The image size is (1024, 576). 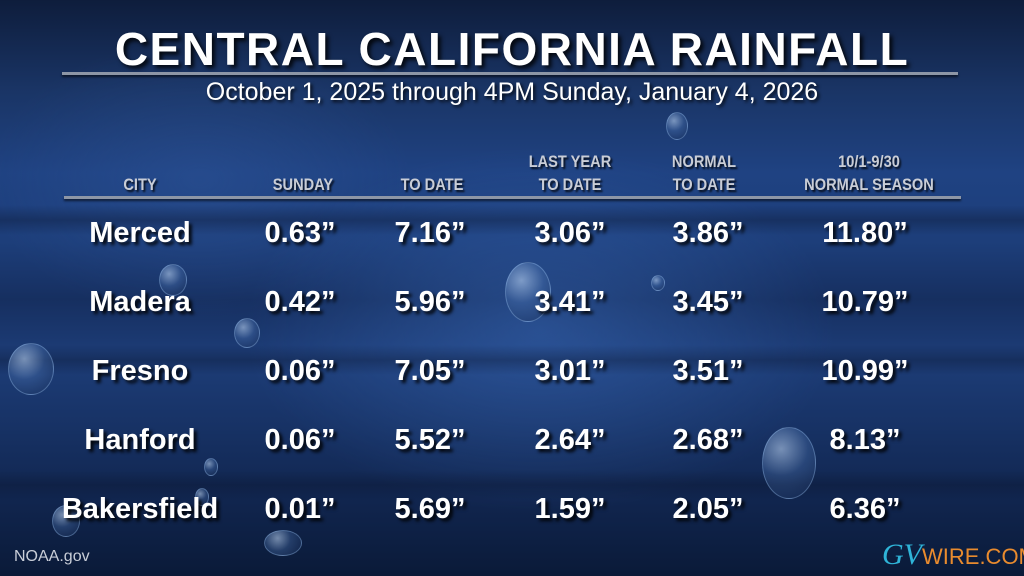 I want to click on logo-gv: GV, so click(x=902, y=554).